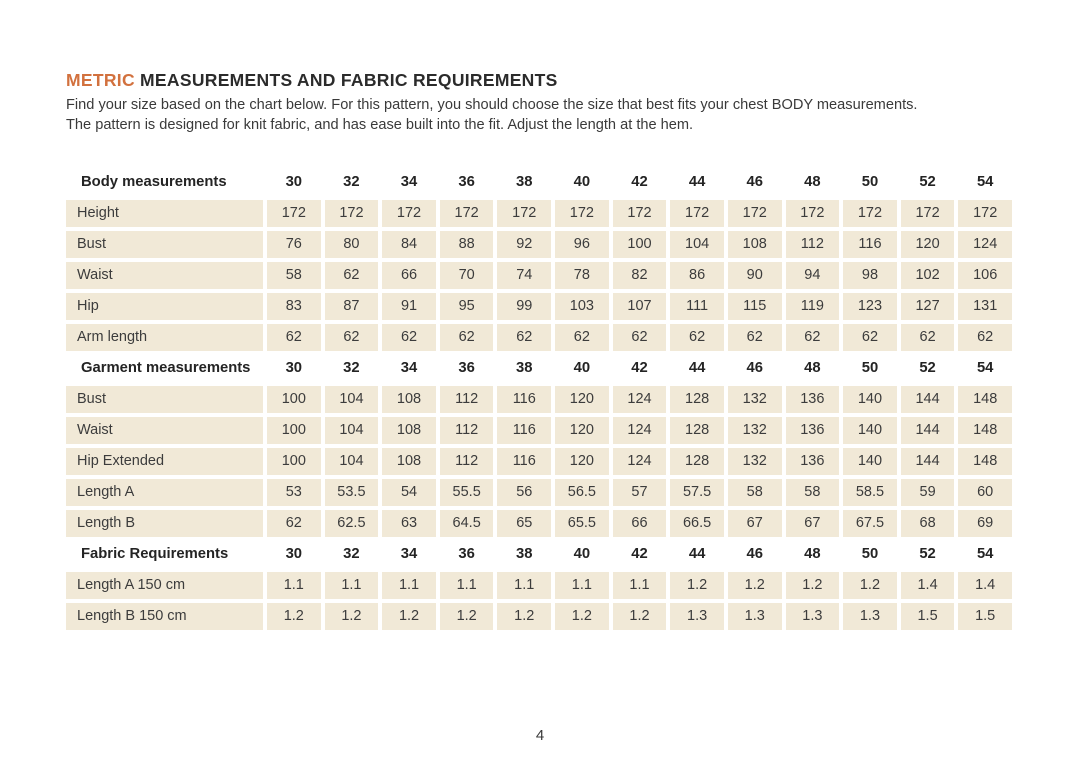 The height and width of the screenshot is (770, 1080). Describe the element at coordinates (985, 275) in the screenshot. I see `measurement-cell: 106` at that location.